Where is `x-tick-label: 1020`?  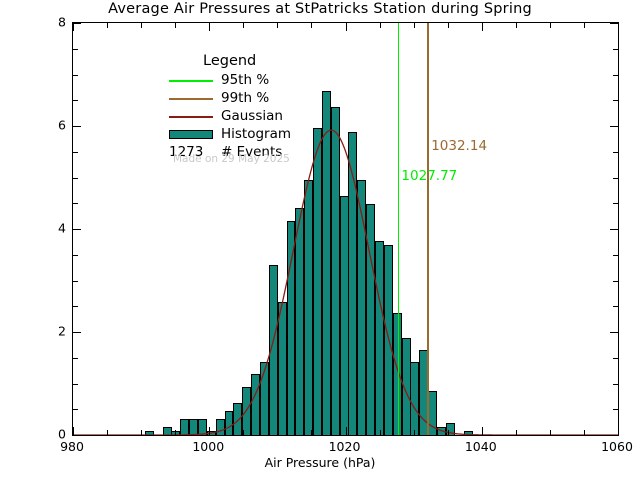
x-tick-label: 1020 is located at coordinates (344, 446).